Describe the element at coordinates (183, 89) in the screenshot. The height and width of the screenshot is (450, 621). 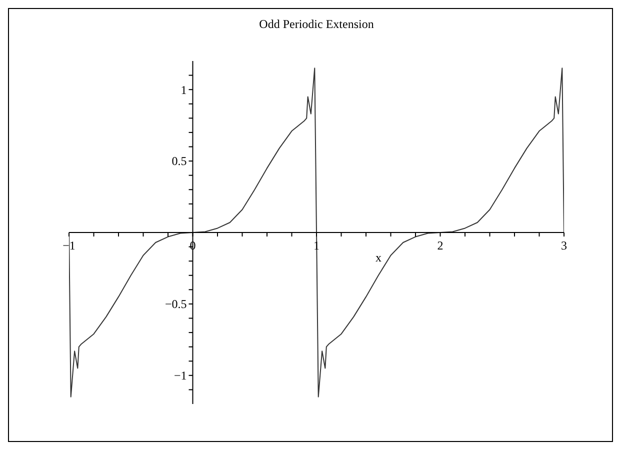
I see `y-tick-label: 1` at that location.